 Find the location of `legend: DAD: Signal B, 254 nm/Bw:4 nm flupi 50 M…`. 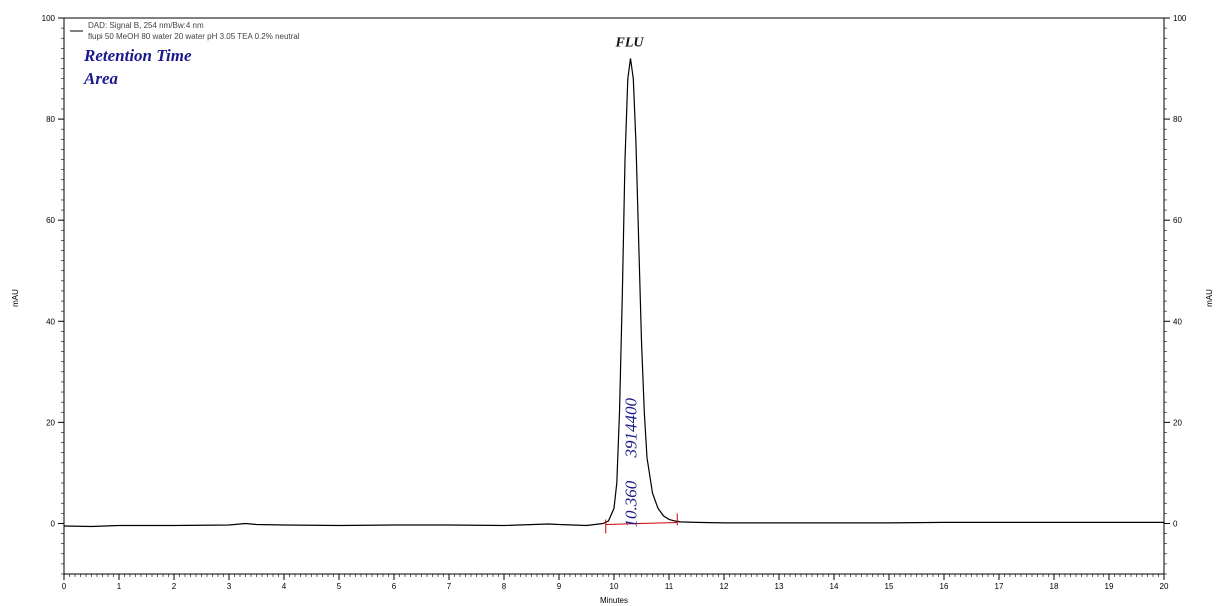

legend: DAD: Signal B, 254 nm/Bw:4 nm flupi 50 M… is located at coordinates (185, 31).